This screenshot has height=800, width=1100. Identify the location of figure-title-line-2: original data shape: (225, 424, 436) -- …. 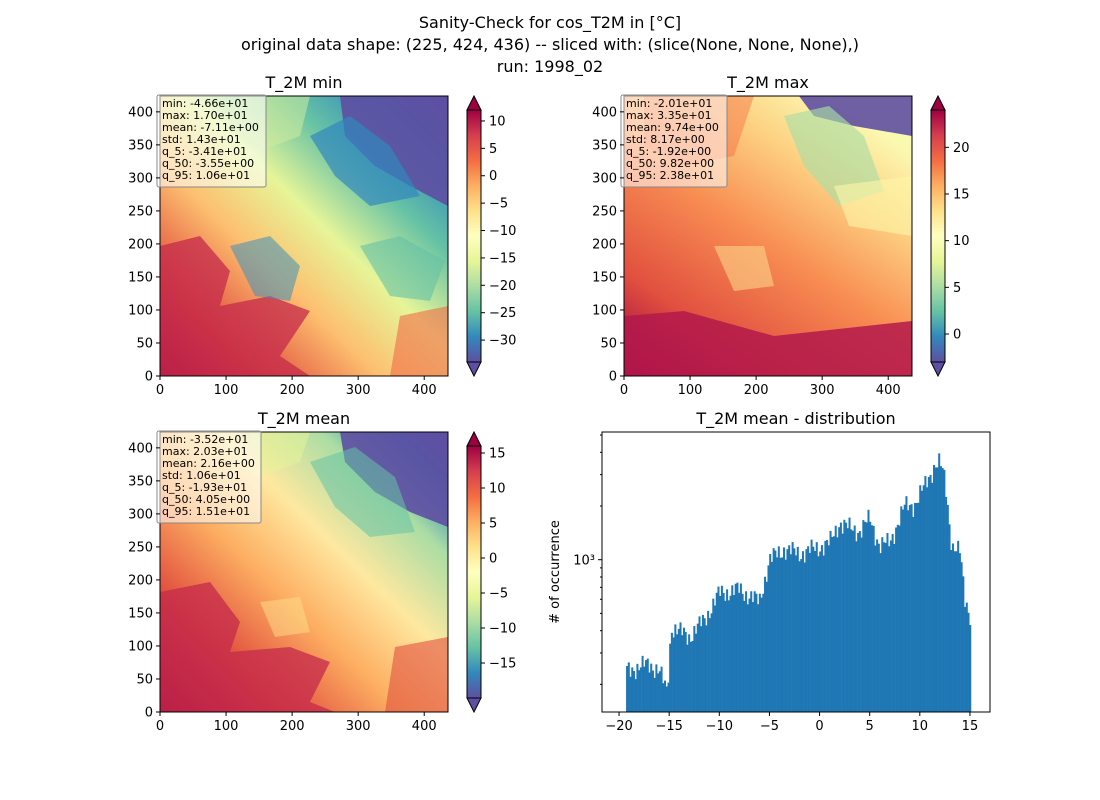
(550, 44).